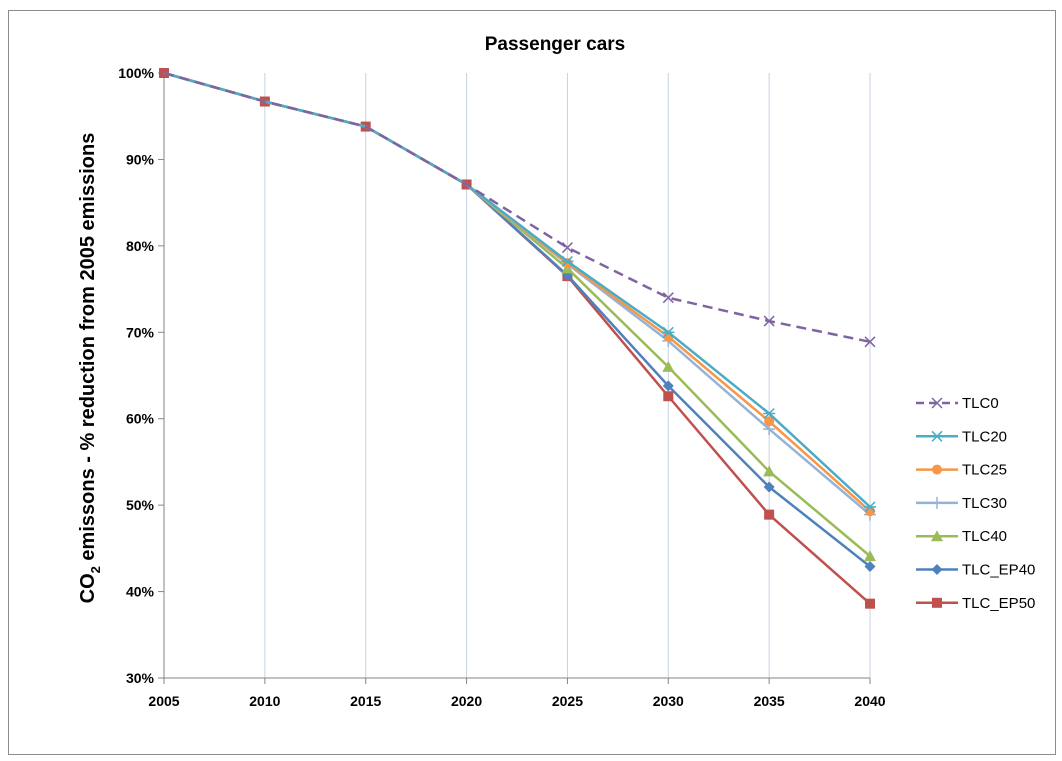 The image size is (1062, 761). I want to click on legend-item: TLC40, so click(961, 536).